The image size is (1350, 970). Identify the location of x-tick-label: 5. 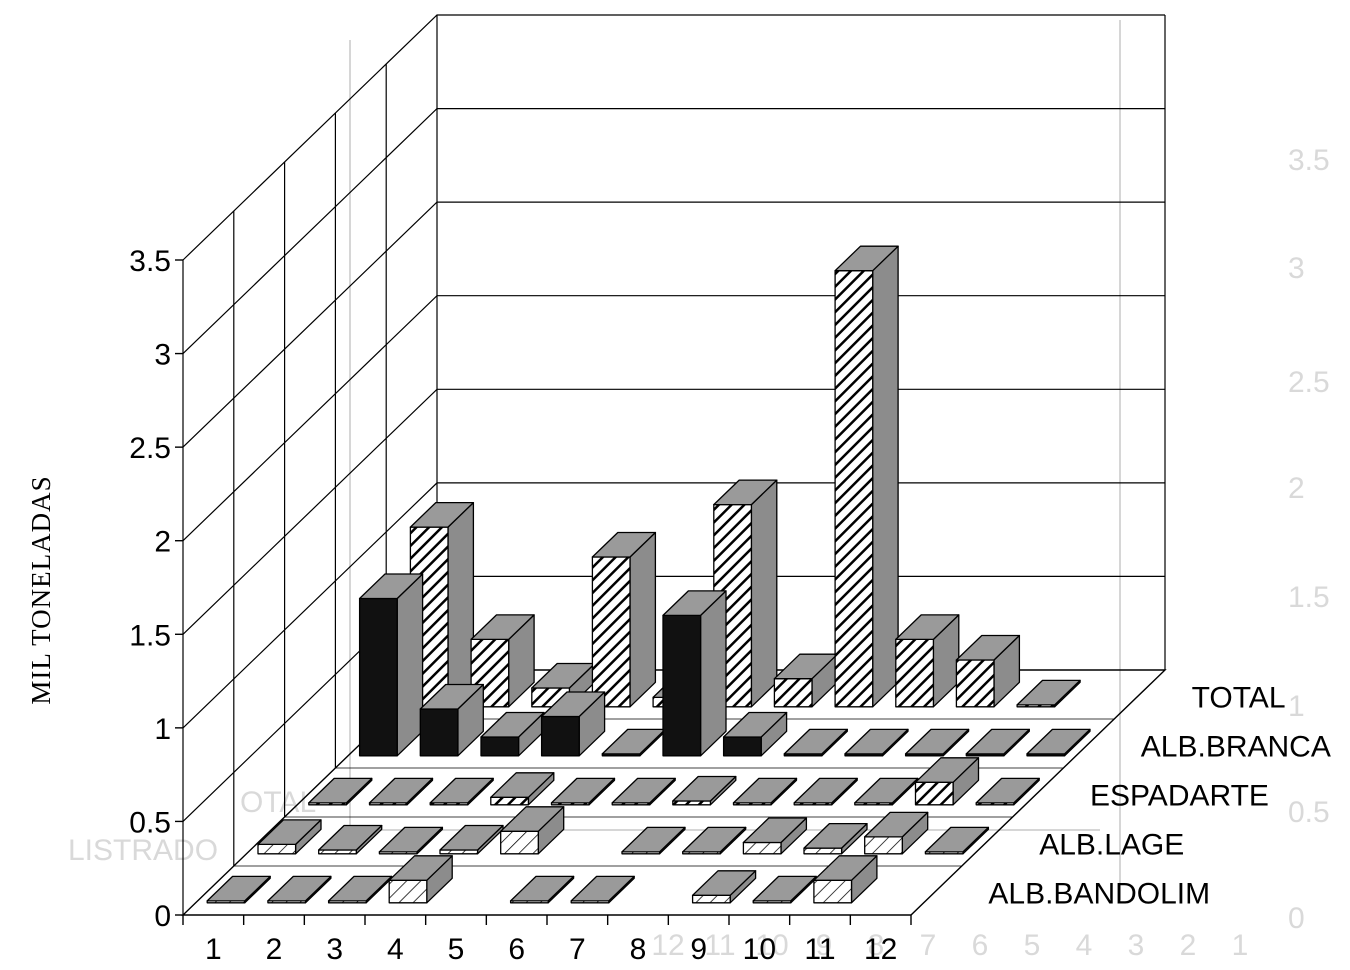
(456, 949).